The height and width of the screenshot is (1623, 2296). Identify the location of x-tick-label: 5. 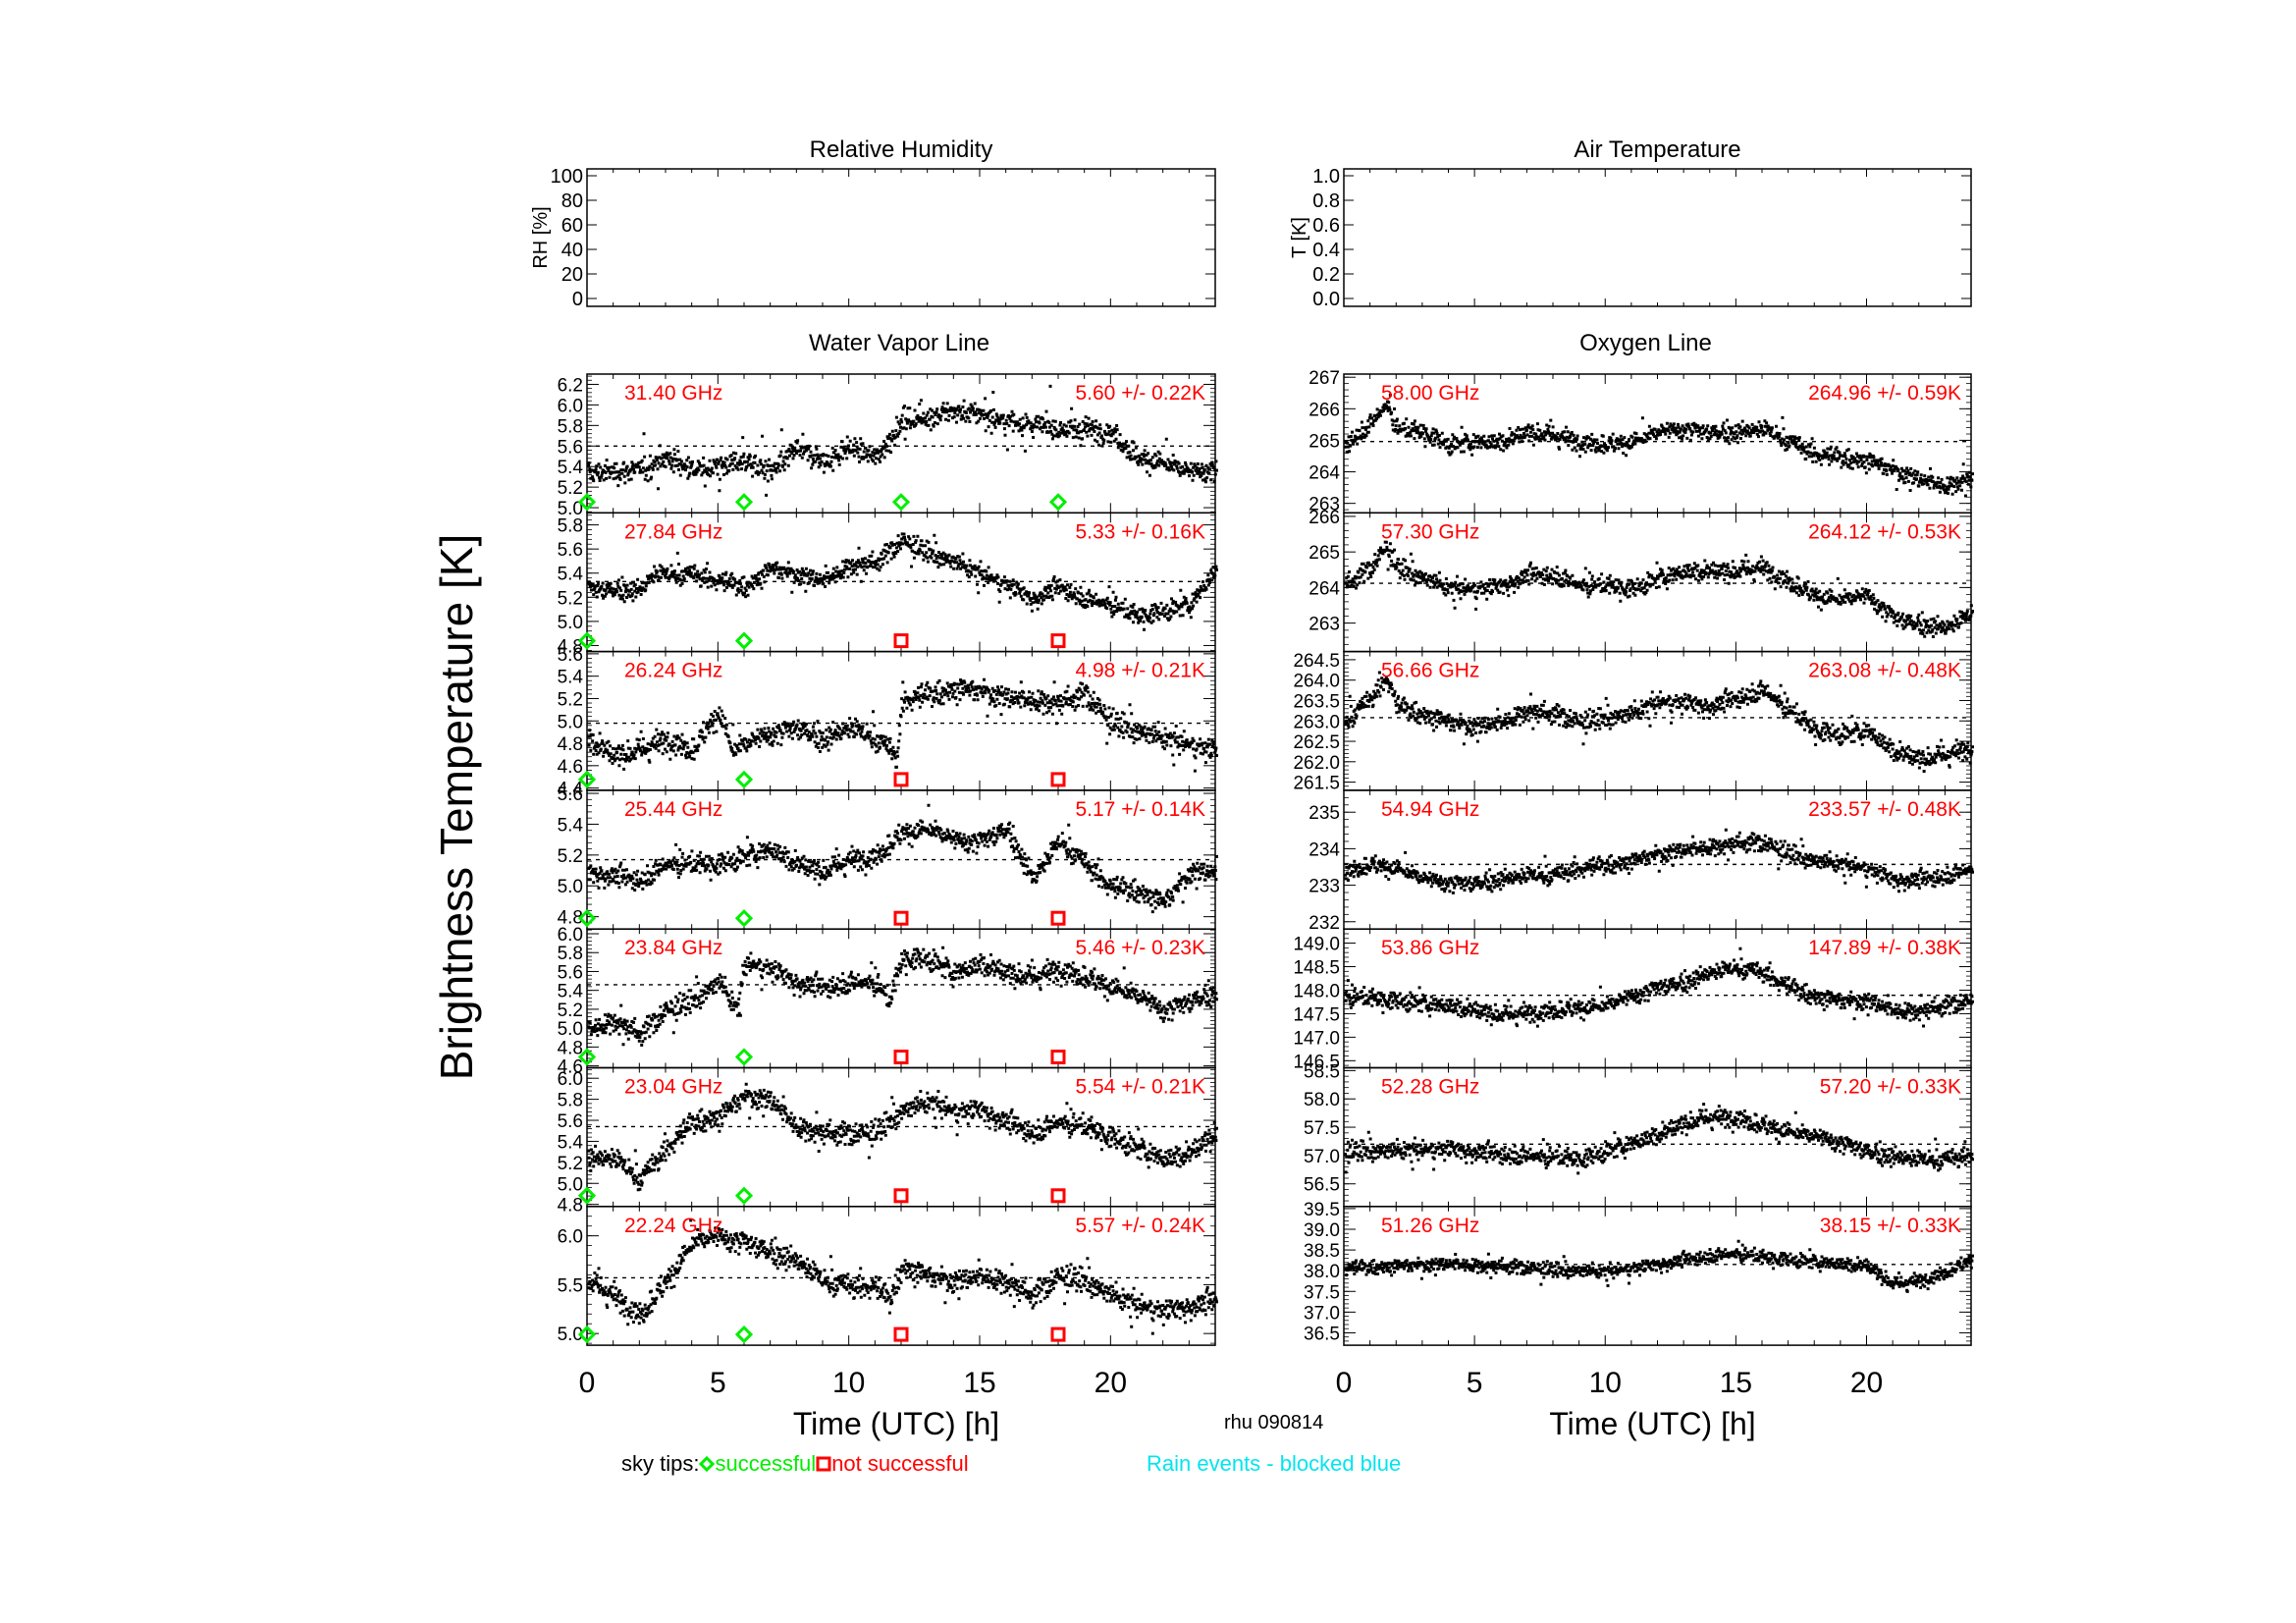
(718, 1383).